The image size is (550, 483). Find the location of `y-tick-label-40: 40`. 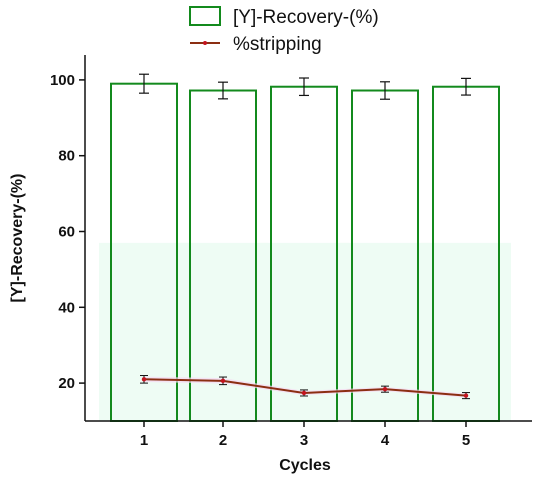

y-tick-label-40: 40 is located at coordinates (66, 307).